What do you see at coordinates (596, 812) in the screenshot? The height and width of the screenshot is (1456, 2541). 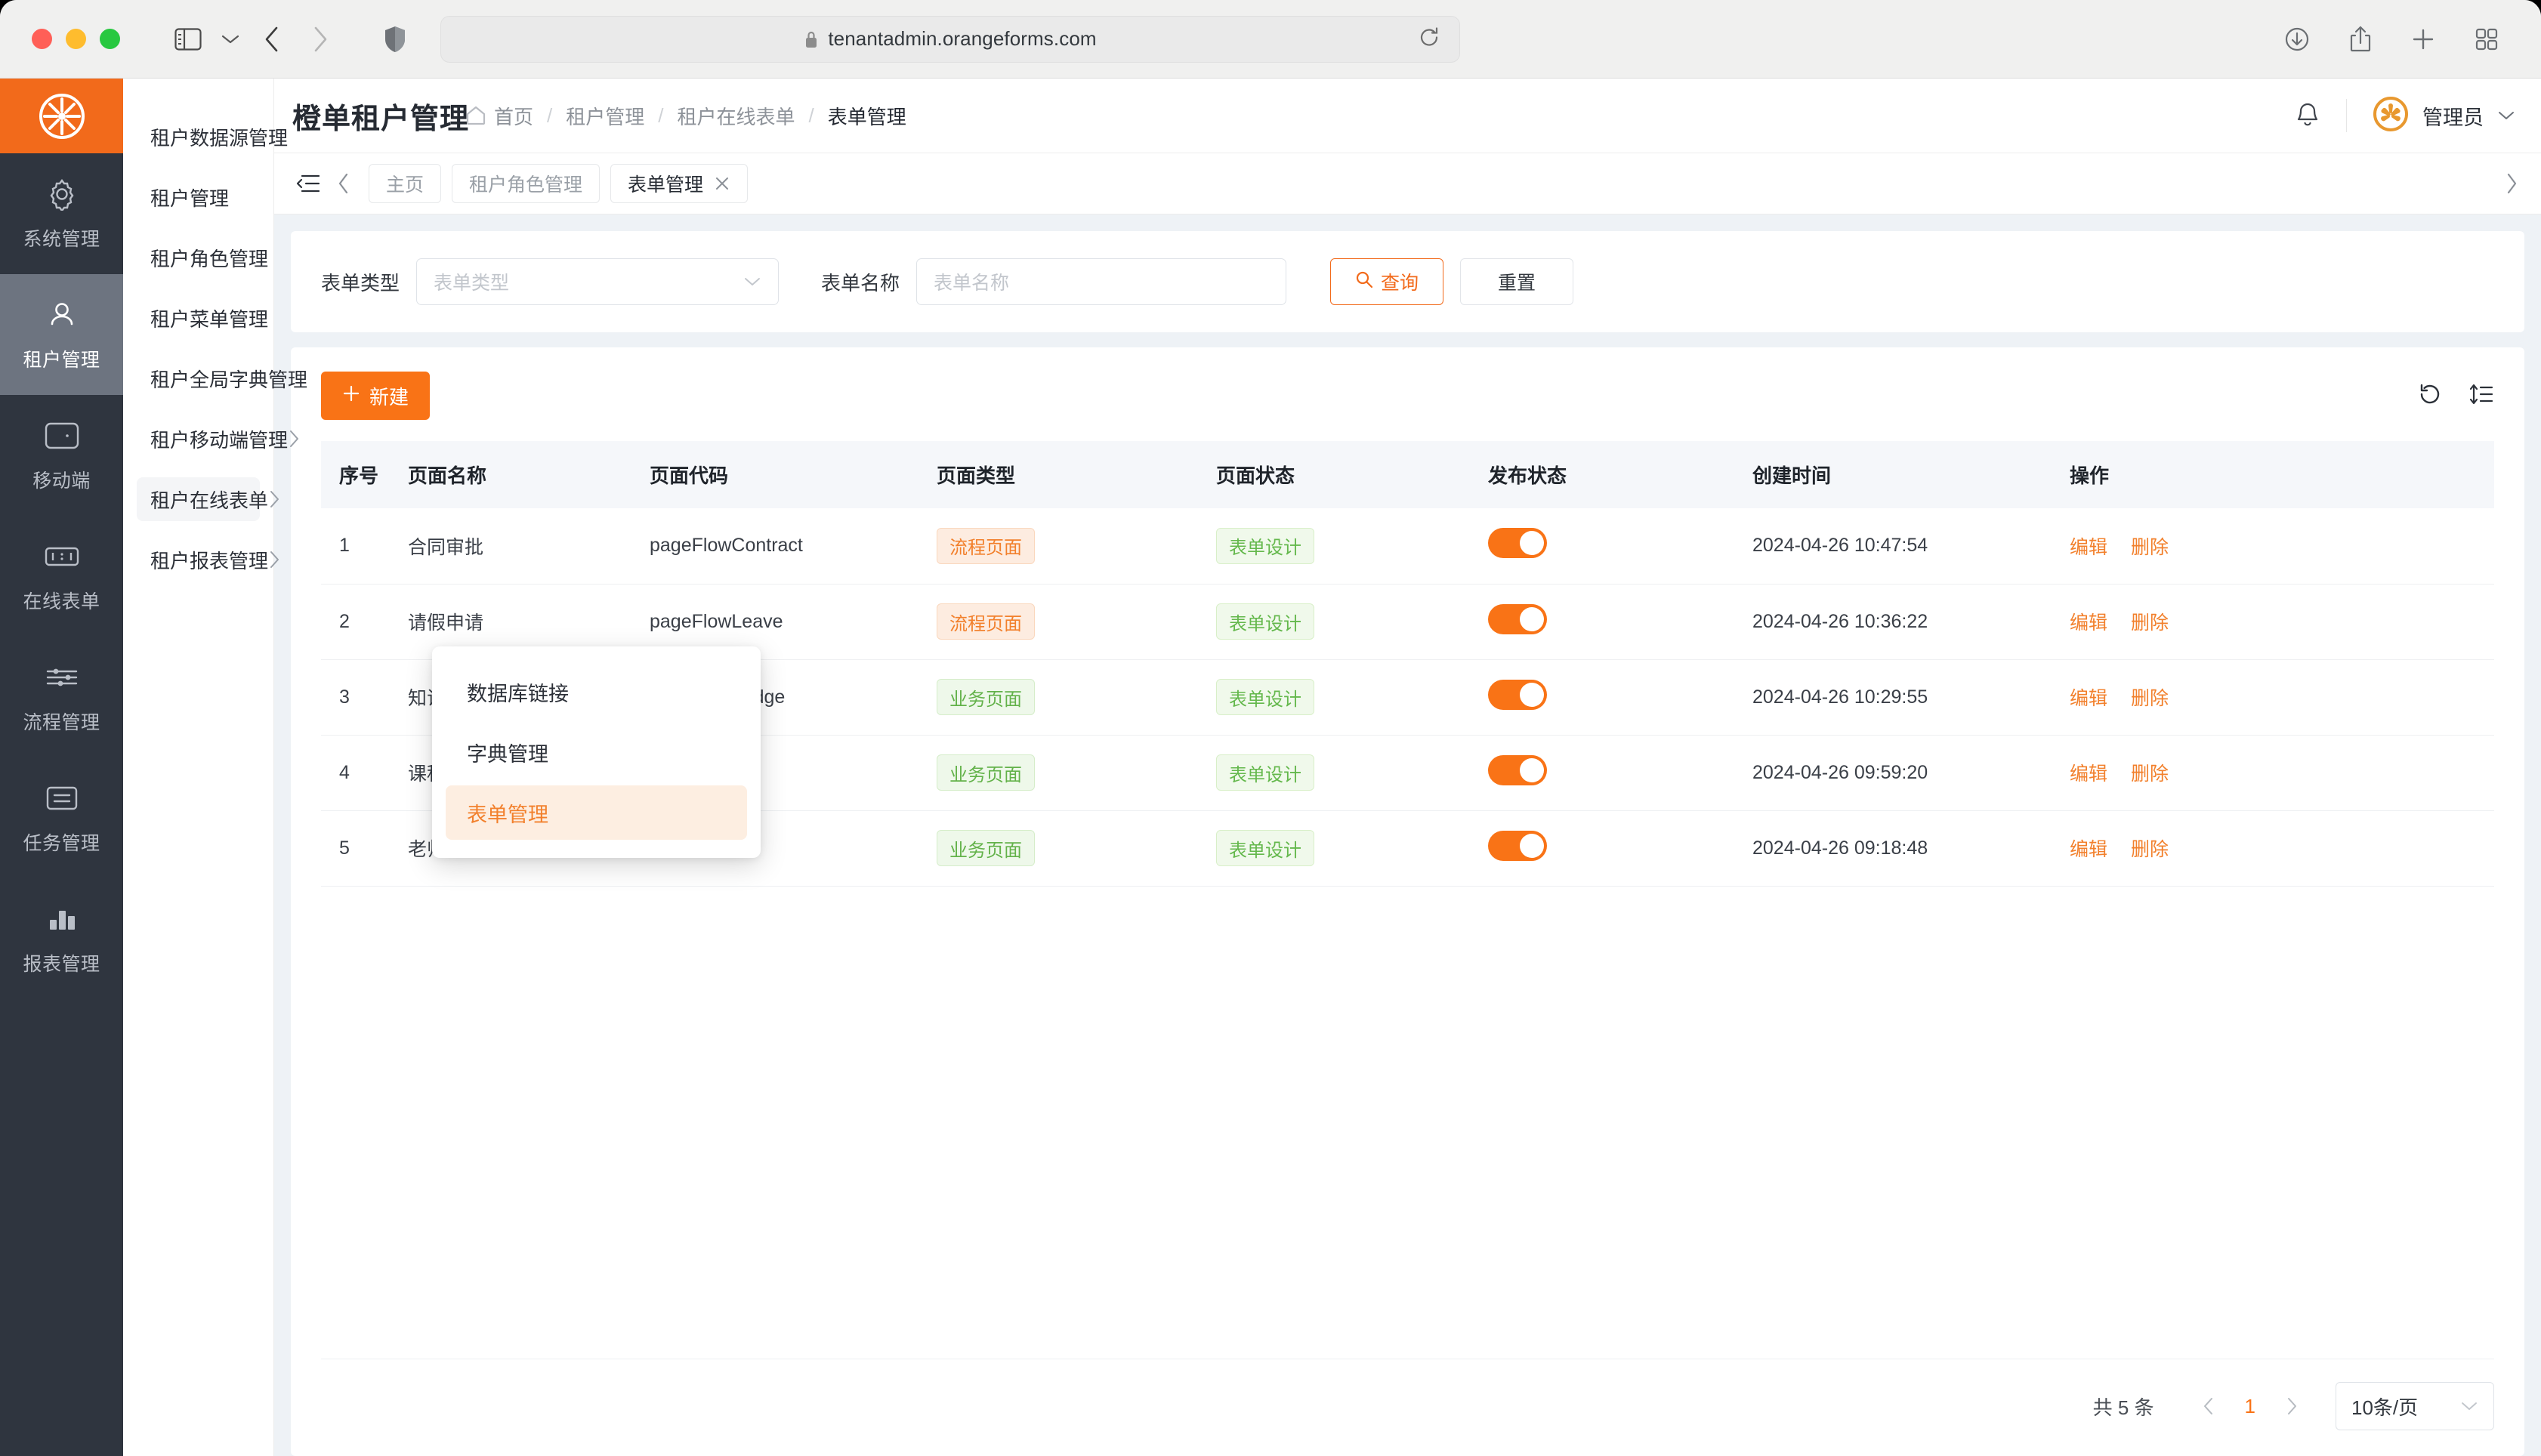 I see `flyout-item-form-management: 表单管理` at bounding box center [596, 812].